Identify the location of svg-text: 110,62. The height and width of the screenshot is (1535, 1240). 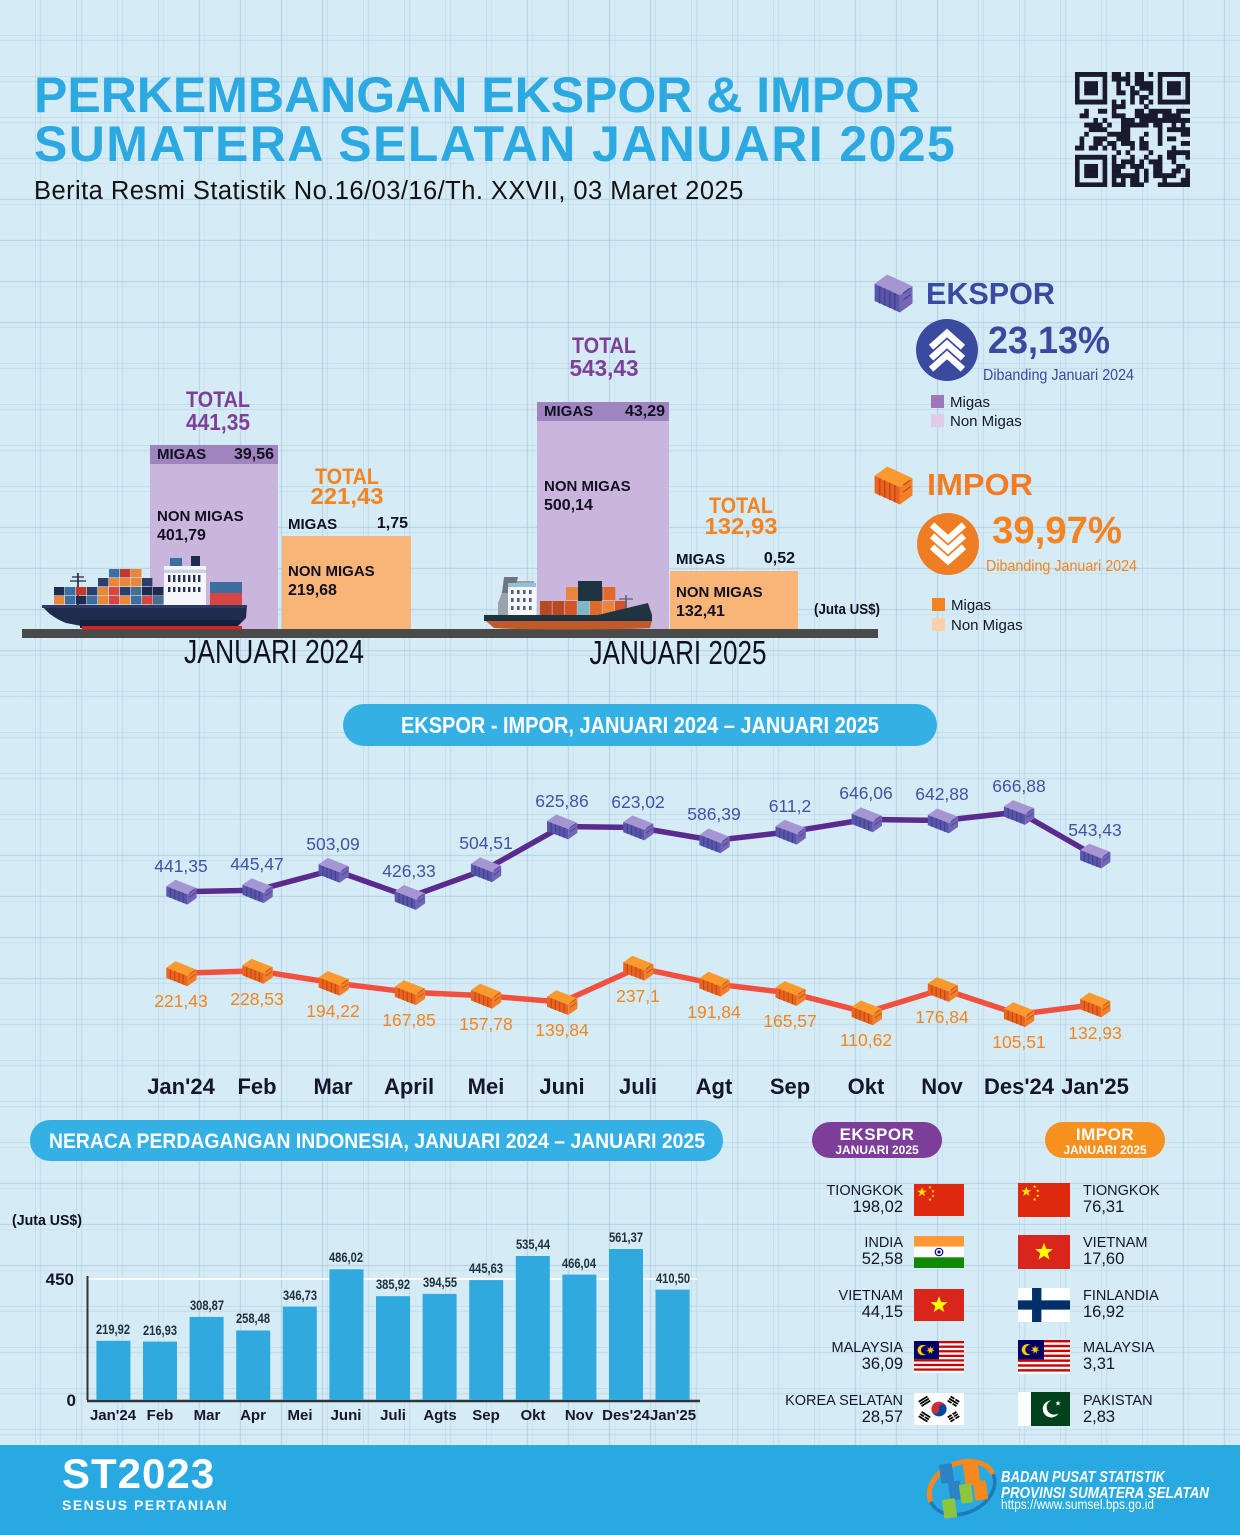
(866, 1040).